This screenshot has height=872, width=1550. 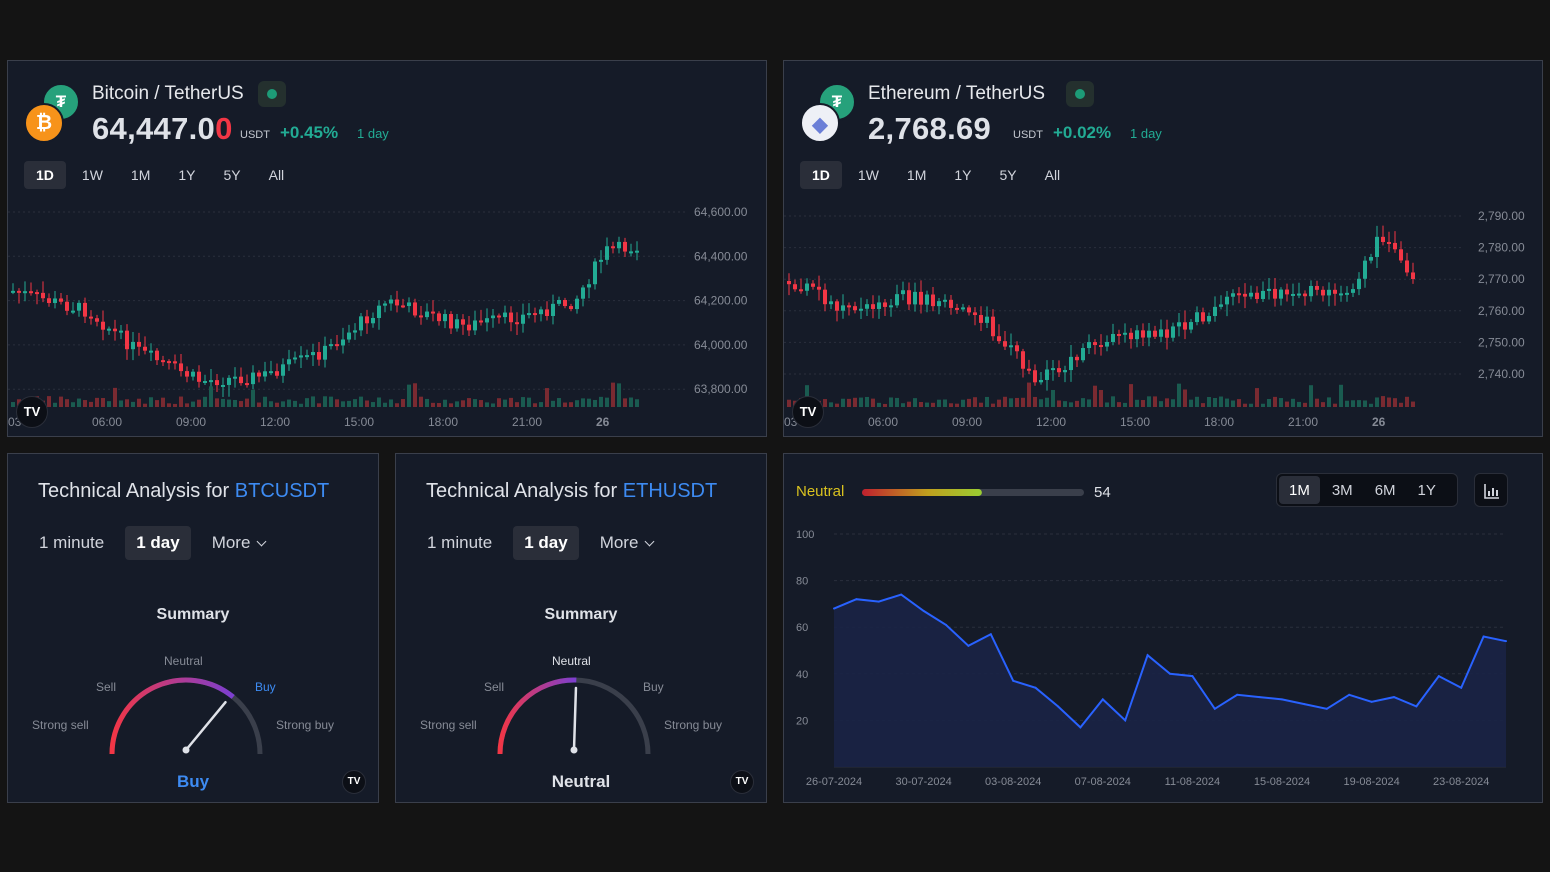 I want to click on btc-market-status, so click(x=272, y=94).